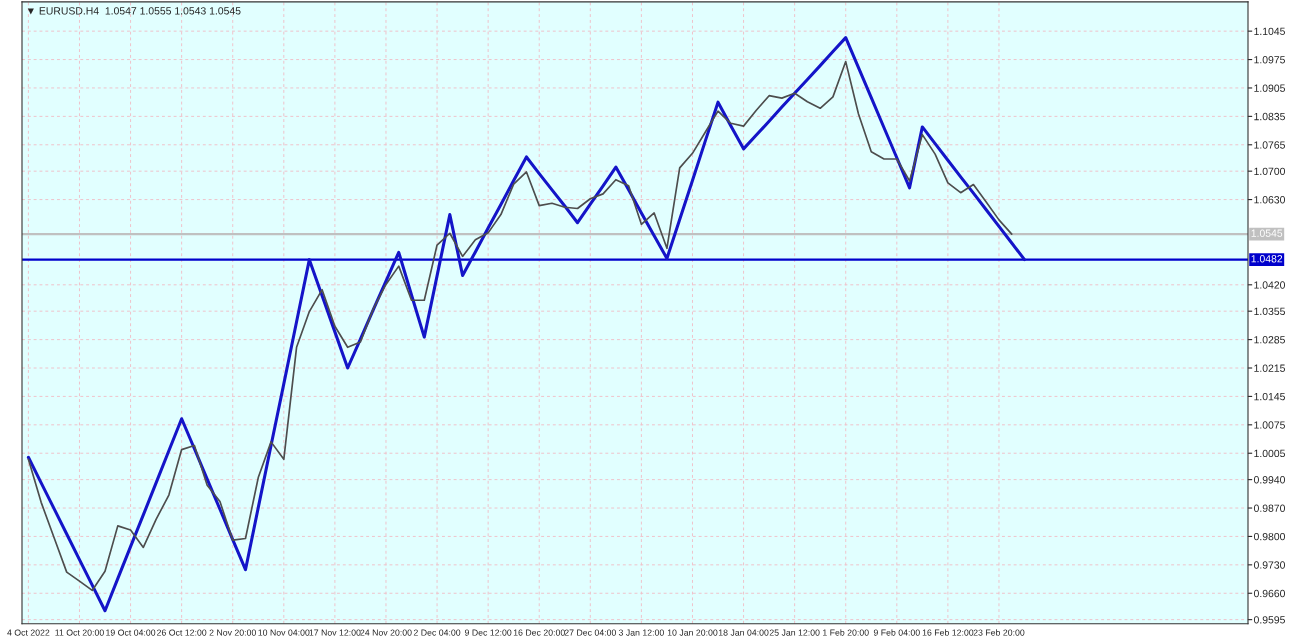 The height and width of the screenshot is (641, 1290). I want to click on x-tick-label: 3 Jan 12:00, so click(641, 632).